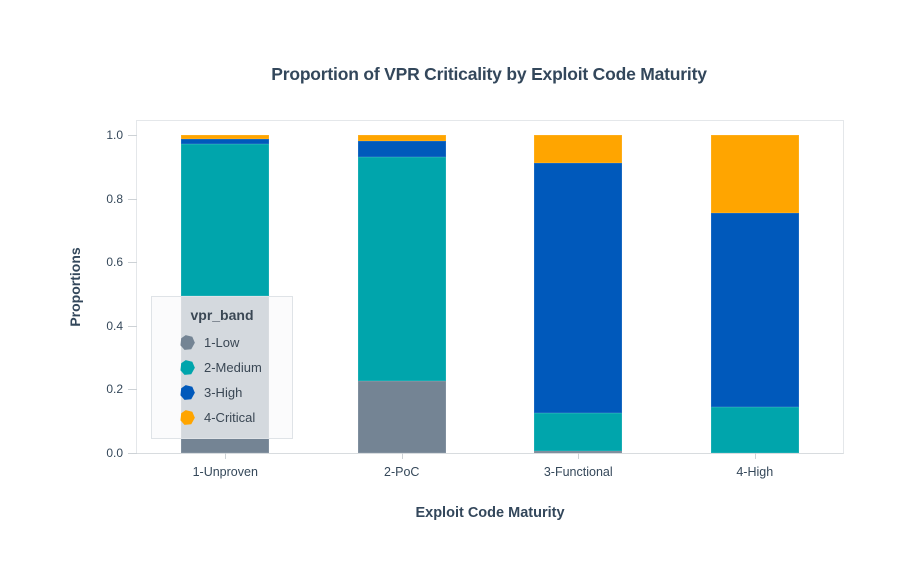 The width and height of the screenshot is (914, 582). I want to click on bar-segment-2-PoC-3-High, so click(401, 149).